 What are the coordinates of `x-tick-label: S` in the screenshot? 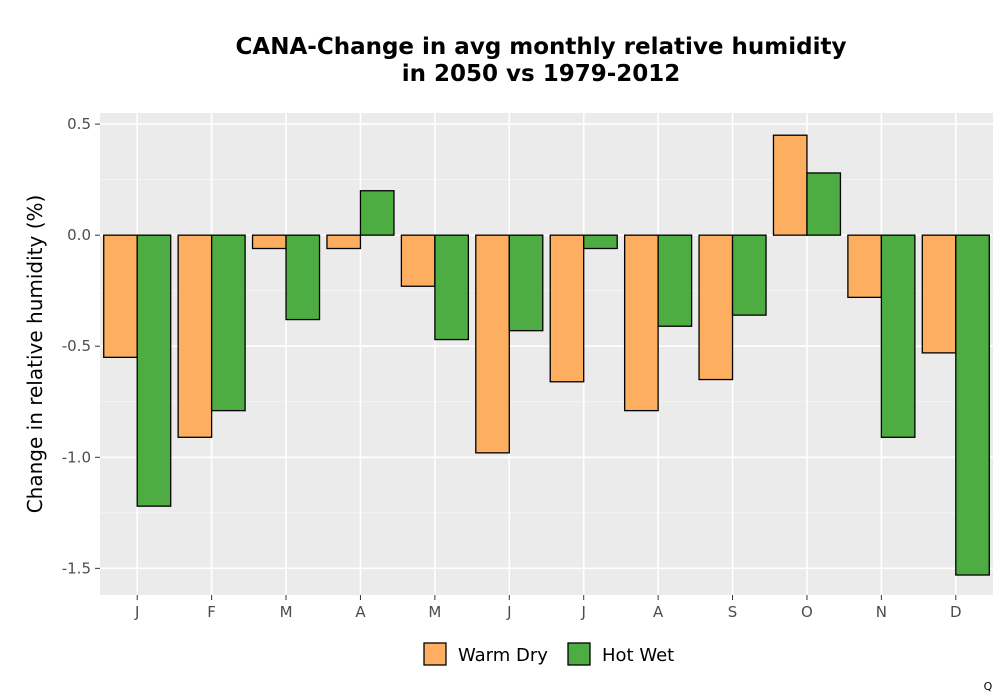 It's located at (733, 612).